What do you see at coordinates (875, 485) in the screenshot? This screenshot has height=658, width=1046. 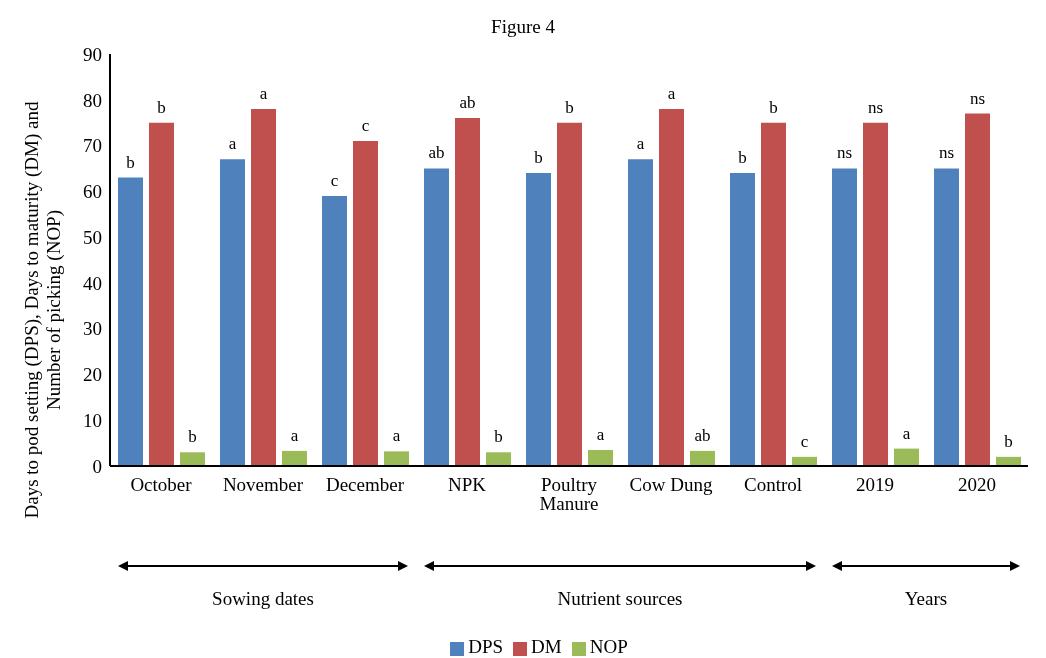 I see `x-tick-label: 2019` at bounding box center [875, 485].